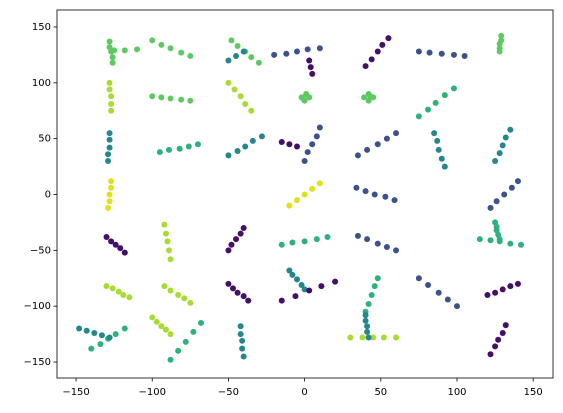  I want to click on x-tick-label: −50, so click(228, 392).